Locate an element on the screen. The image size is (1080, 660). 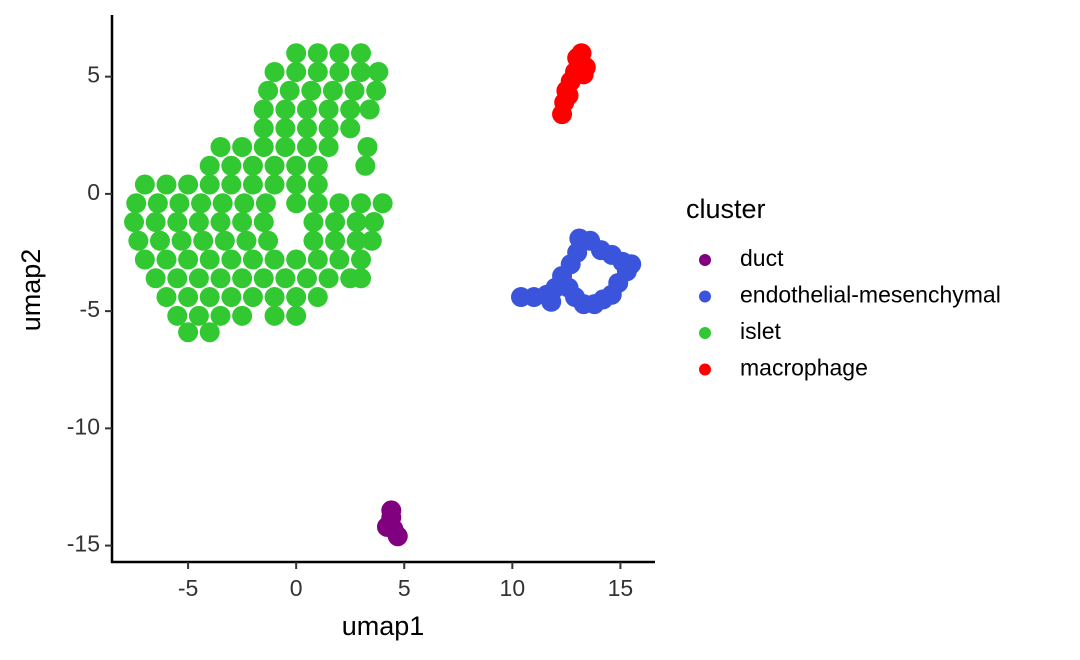
legend-label: duct is located at coordinates (762, 258).